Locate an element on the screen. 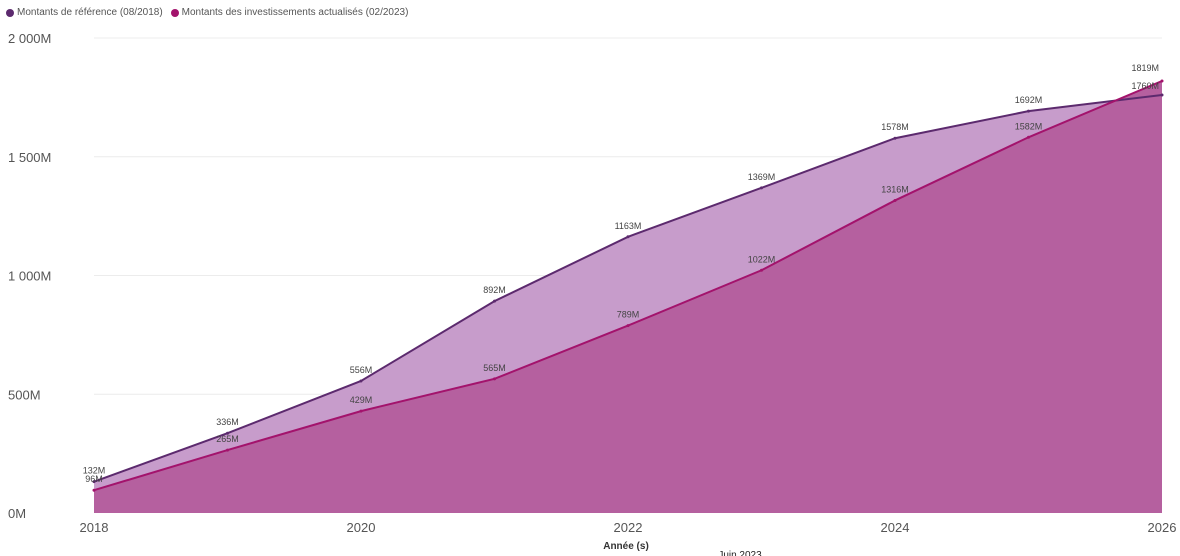  reference-data-label: 1578M is located at coordinates (895, 127).